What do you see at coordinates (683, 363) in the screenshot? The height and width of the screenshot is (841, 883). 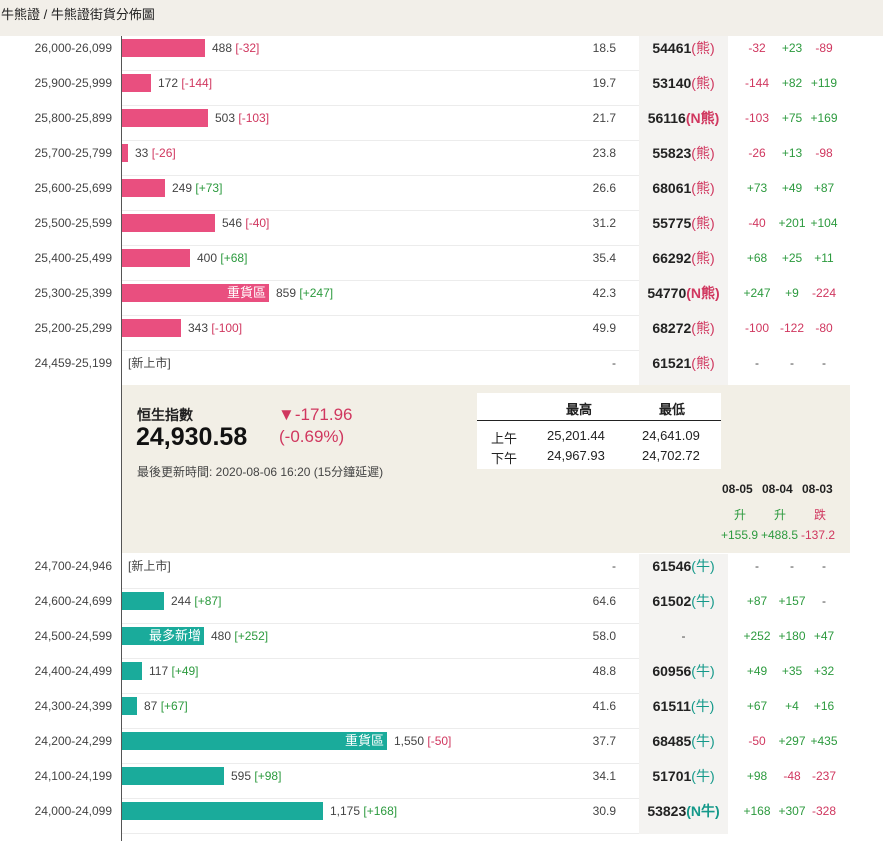 I see `warrant-code-link: 61521(熊)` at bounding box center [683, 363].